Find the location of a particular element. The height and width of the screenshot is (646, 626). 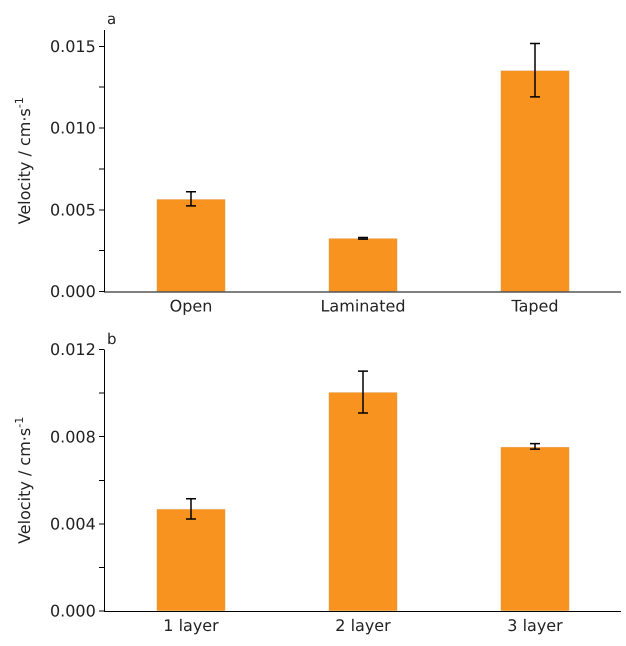

x-tick-label: Open is located at coordinates (191, 306).